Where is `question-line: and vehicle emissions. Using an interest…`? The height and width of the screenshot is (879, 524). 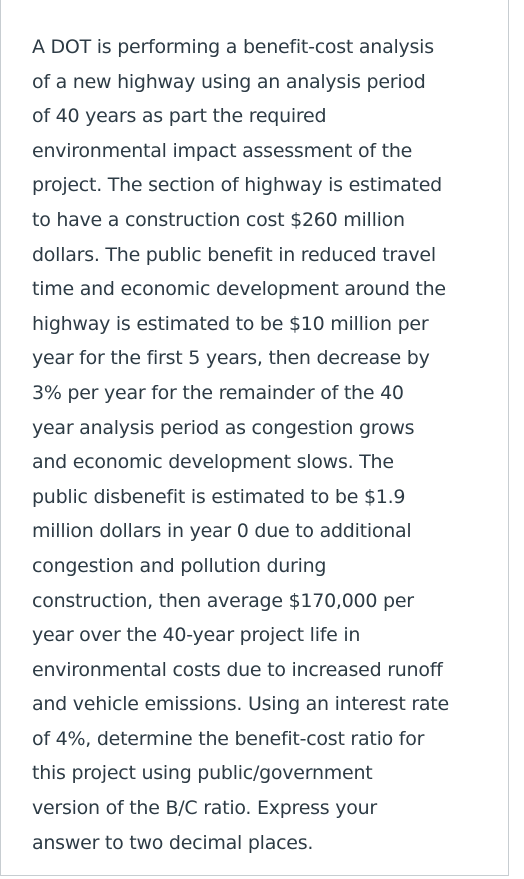 question-line: and vehicle emissions. Using an interest… is located at coordinates (240, 704).